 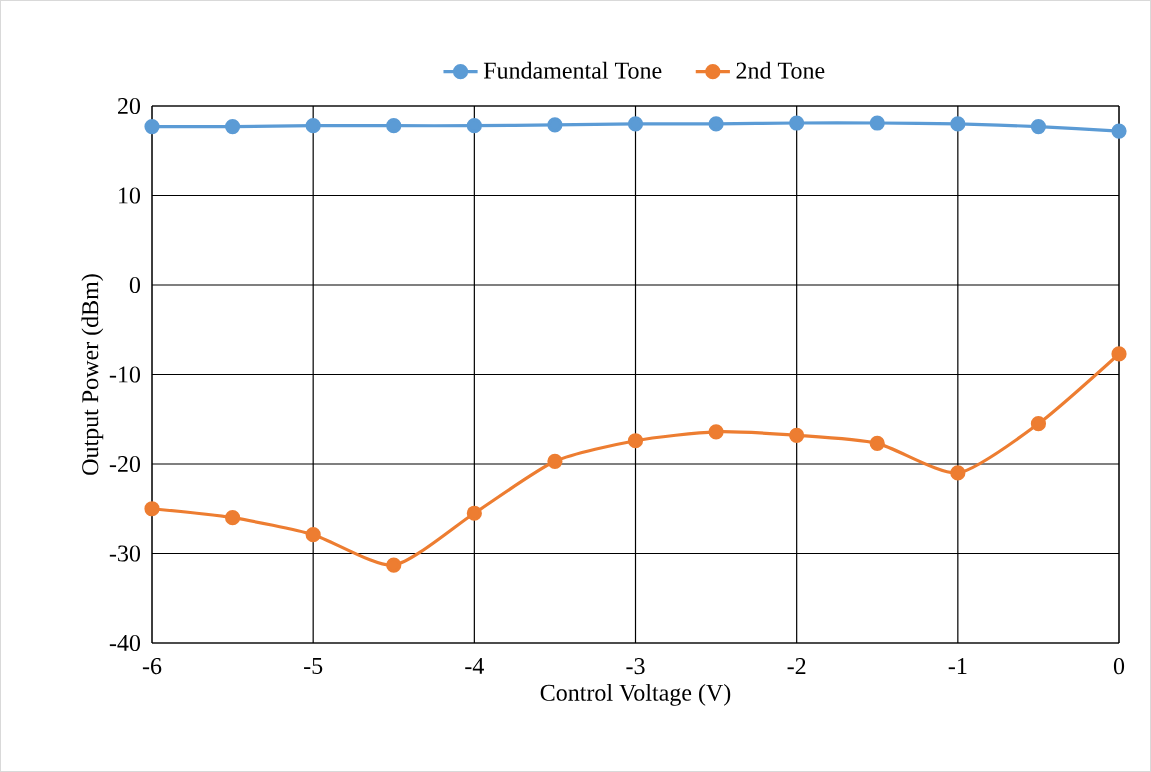 I want to click on x-tick-label: -2, so click(x=796, y=666).